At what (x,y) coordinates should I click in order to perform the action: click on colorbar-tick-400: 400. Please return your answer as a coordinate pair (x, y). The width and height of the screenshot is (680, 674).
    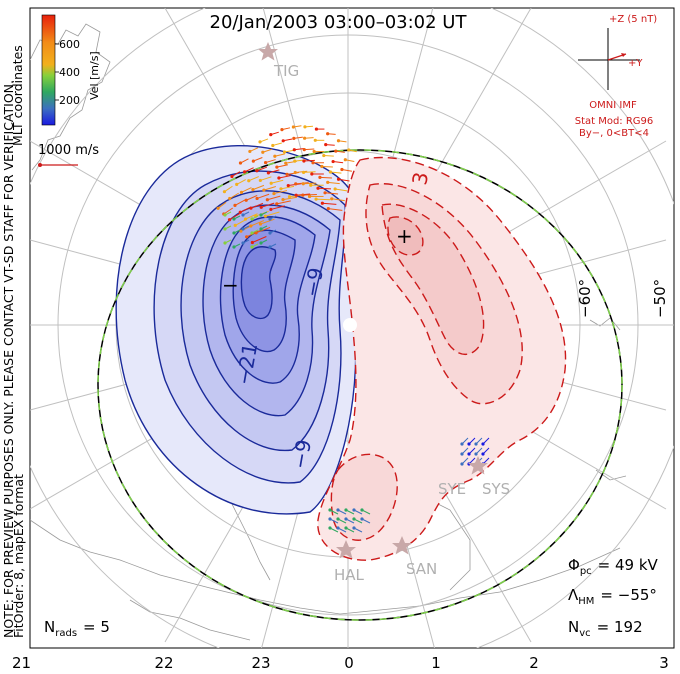
    Looking at the image, I should click on (69, 72).